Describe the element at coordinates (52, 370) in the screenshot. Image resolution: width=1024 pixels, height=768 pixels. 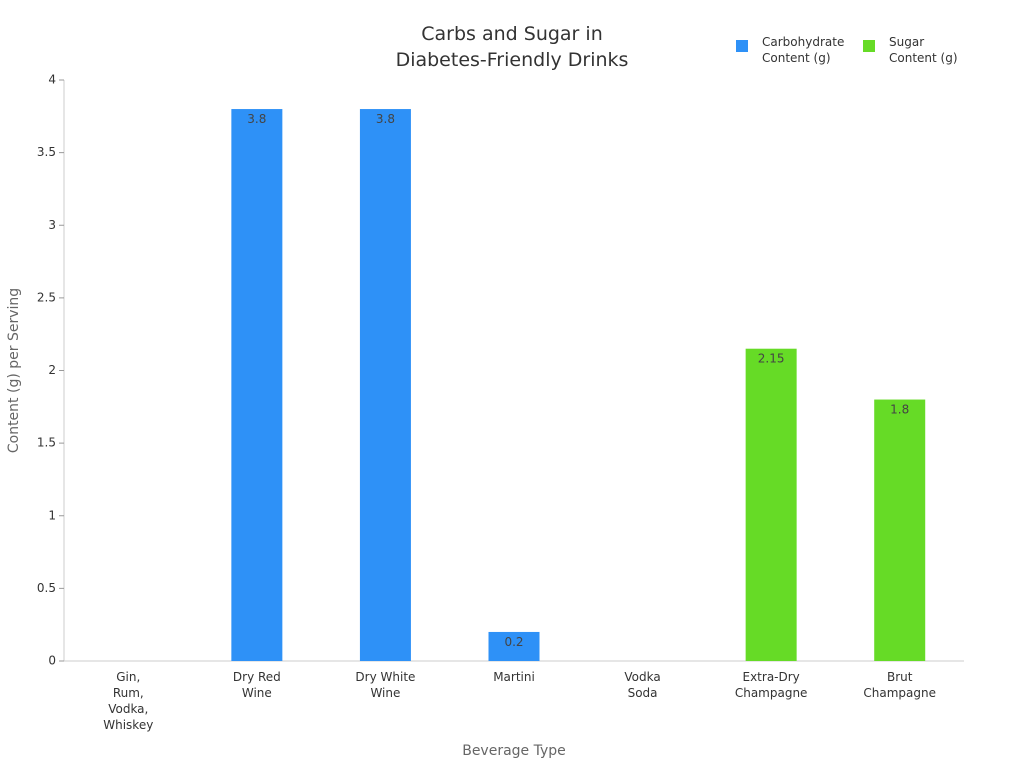
I see `y-tick-label: 2` at that location.